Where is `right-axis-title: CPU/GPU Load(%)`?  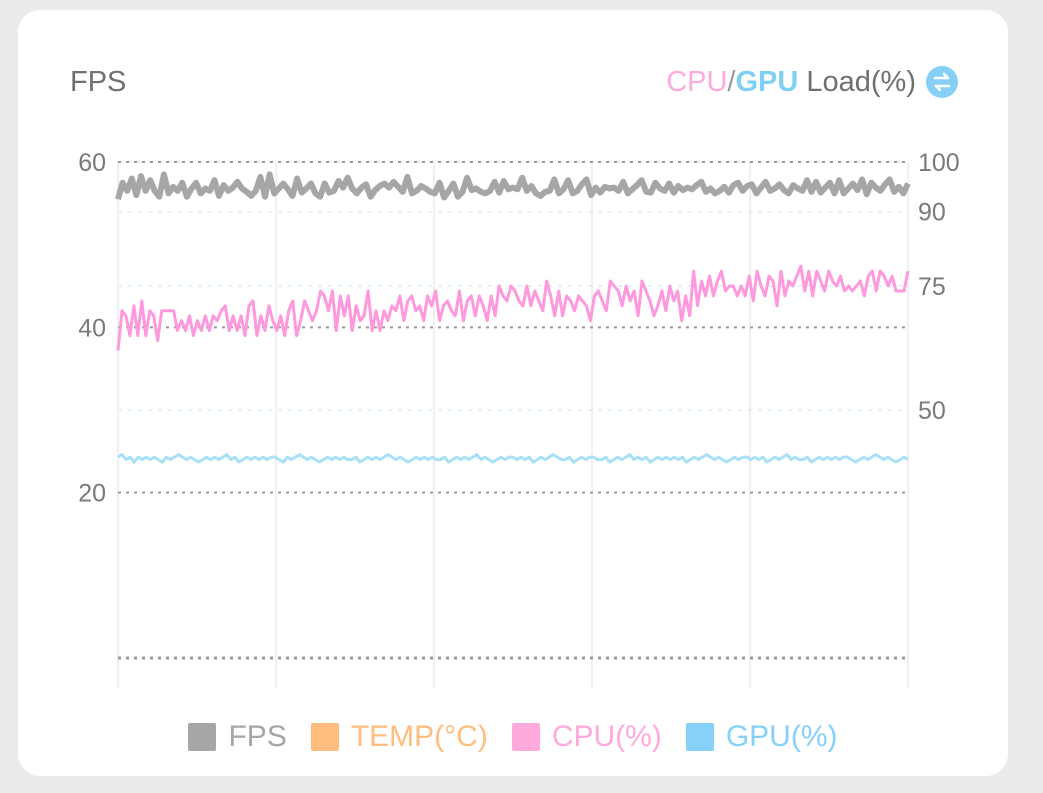 right-axis-title: CPU/GPU Load(%) is located at coordinates (791, 82).